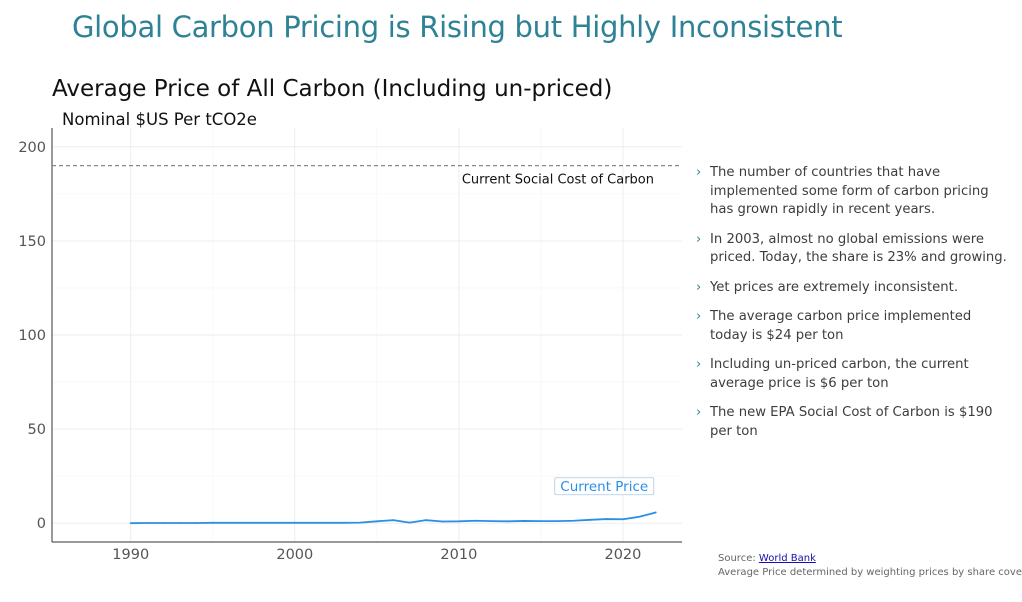 Image resolution: width=1022 pixels, height=602 pixels. What do you see at coordinates (37, 430) in the screenshot?
I see `y-tick-label: 50` at bounding box center [37, 430].